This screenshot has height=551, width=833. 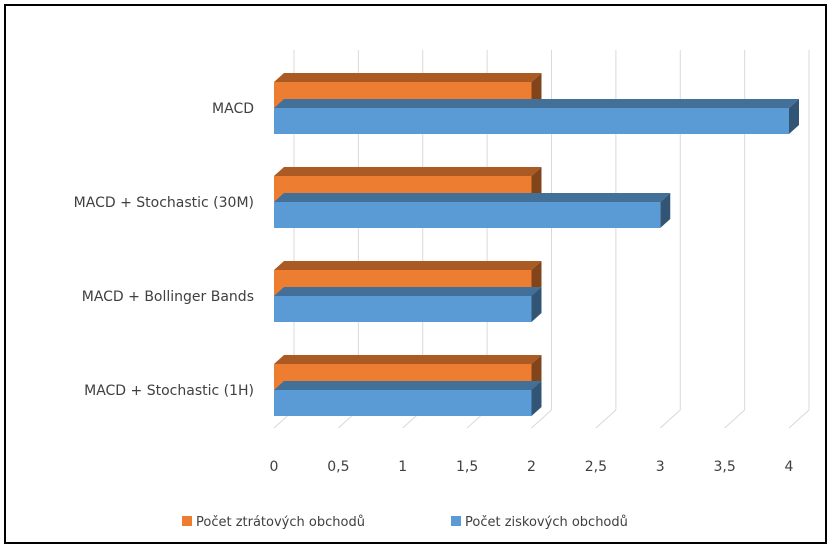 I want to click on x-tick-label: 3,5, so click(x=724, y=467).